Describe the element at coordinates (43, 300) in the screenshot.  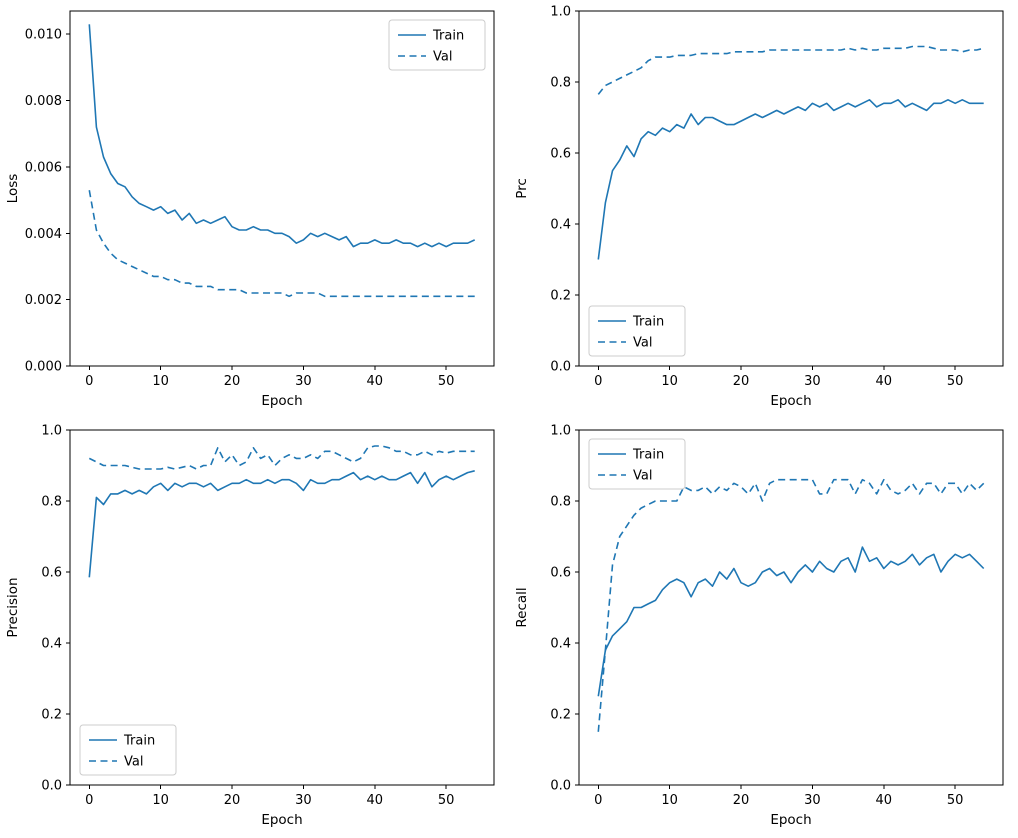
I see `y-tick-label: 0.002` at that location.